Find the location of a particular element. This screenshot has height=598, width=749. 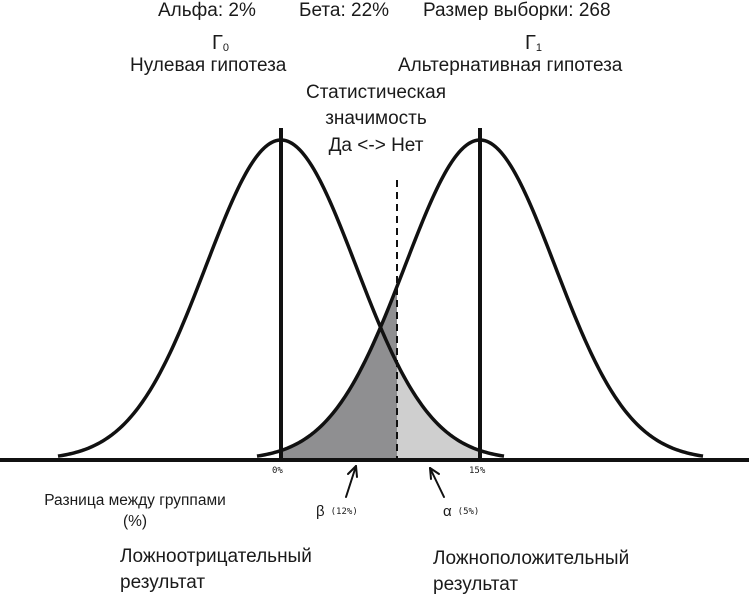

x-axis-label: Разница между группами (%) is located at coordinates (135, 511).